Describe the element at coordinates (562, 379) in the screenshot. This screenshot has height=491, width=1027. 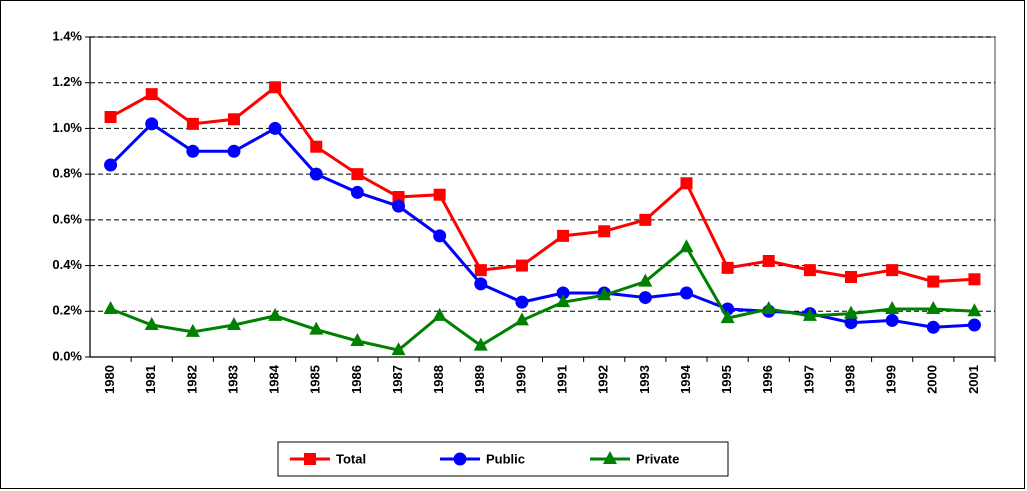
I see `x-tick-label: 1991` at that location.